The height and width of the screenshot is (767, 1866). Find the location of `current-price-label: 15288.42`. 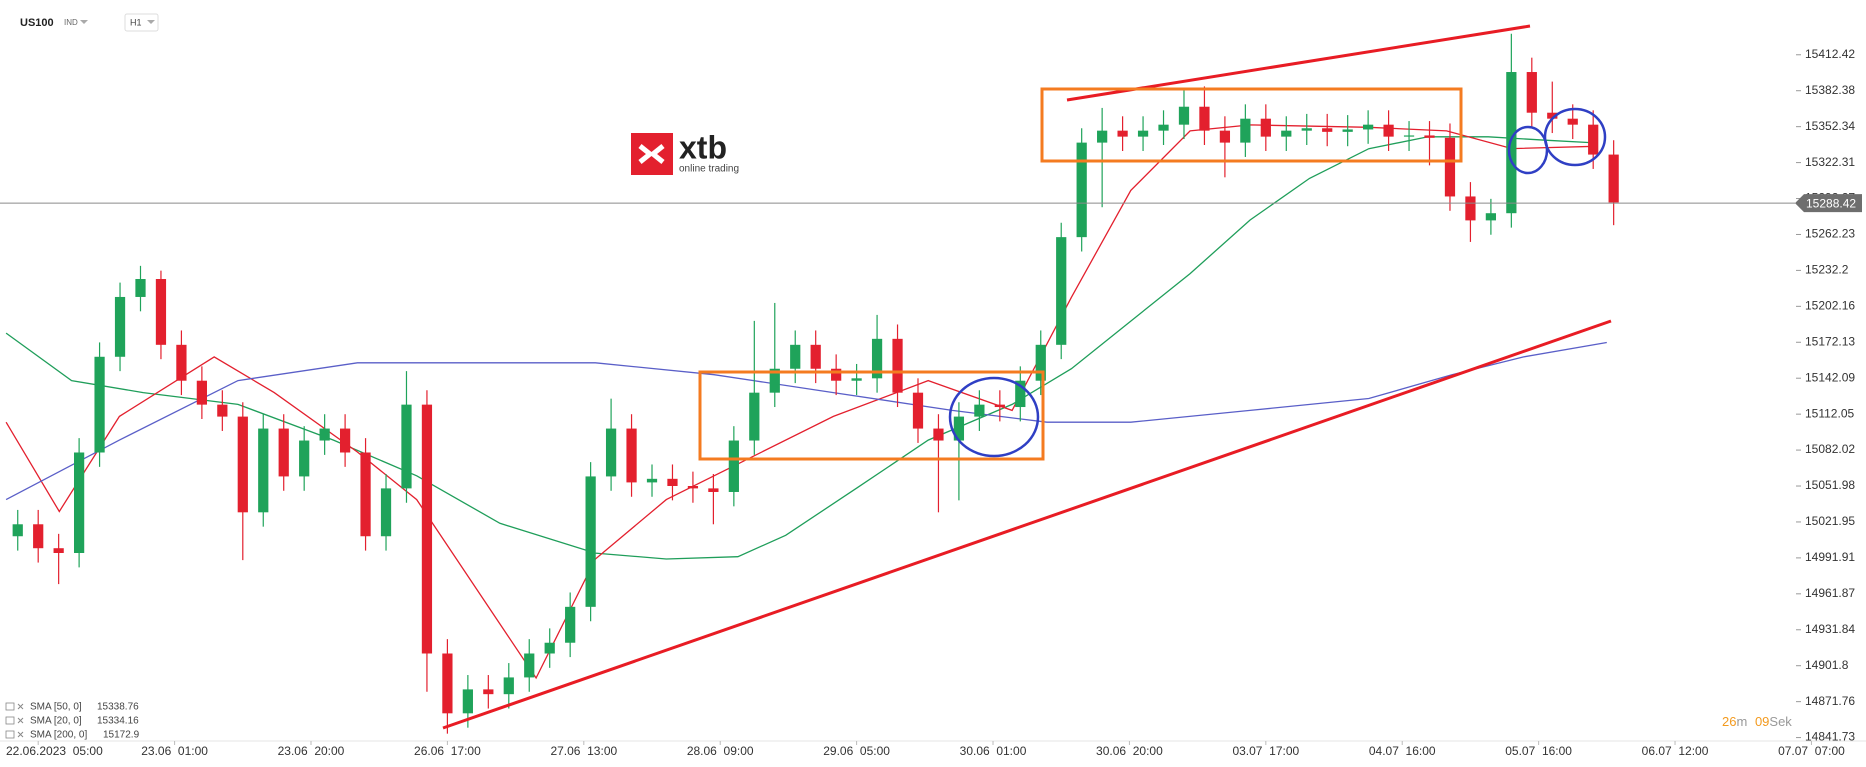

current-price-label: 15288.42 is located at coordinates (1831, 203).